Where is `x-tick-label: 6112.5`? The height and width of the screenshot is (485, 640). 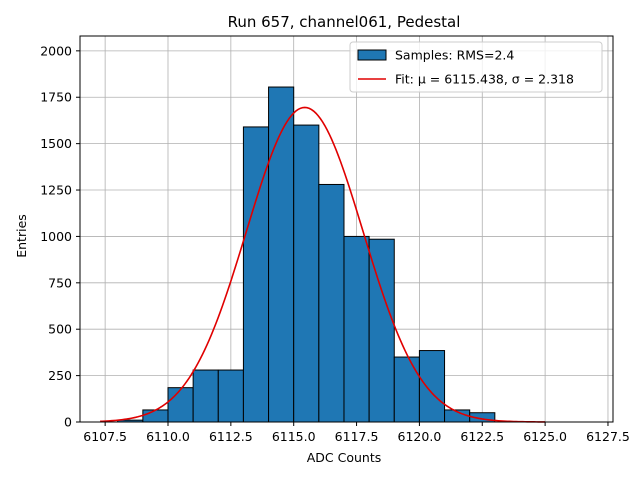 x-tick-label: 6112.5 is located at coordinates (231, 436).